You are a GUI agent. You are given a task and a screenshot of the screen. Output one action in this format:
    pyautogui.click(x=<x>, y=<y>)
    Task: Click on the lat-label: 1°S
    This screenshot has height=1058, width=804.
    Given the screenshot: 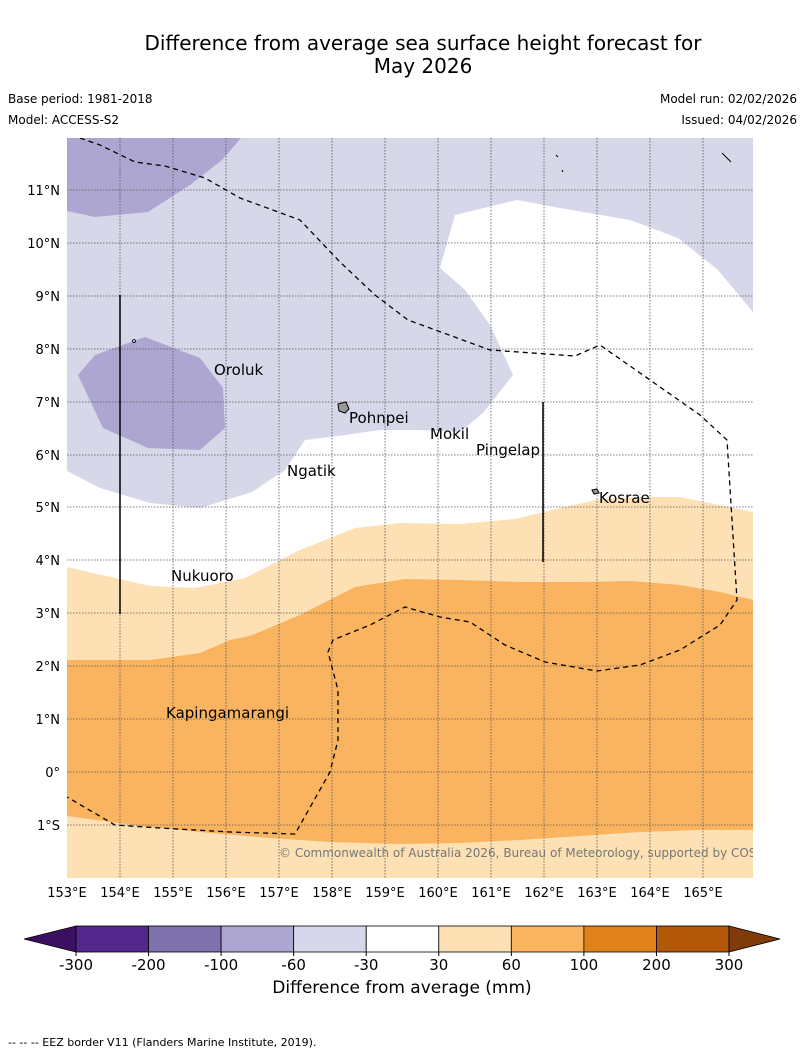 What is the action you would take?
    pyautogui.click(x=48, y=826)
    